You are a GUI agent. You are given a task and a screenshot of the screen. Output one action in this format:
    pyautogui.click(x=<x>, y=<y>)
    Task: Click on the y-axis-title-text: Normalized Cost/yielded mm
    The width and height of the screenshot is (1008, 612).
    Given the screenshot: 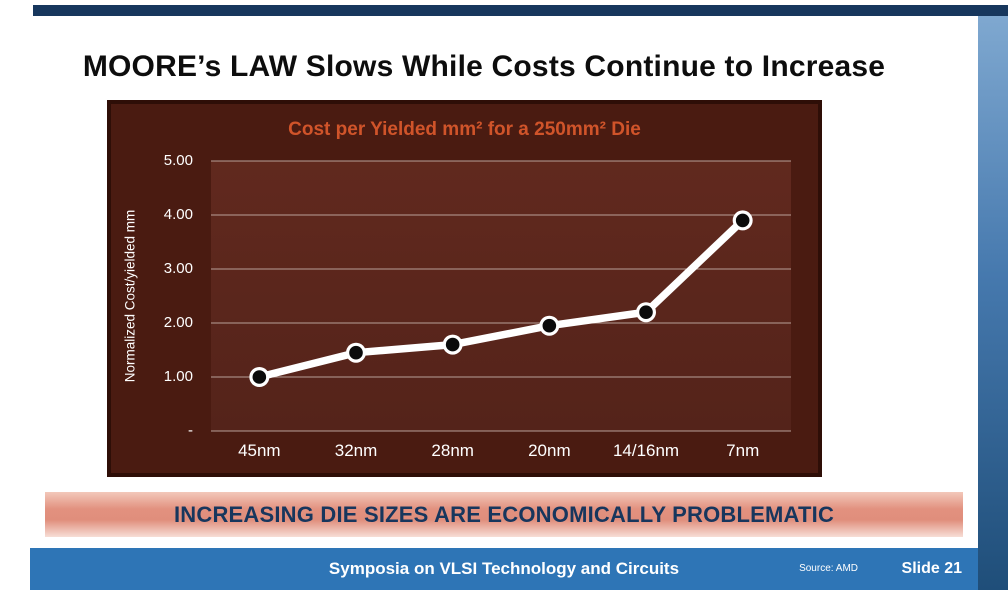 What is the action you would take?
    pyautogui.click(x=130, y=296)
    